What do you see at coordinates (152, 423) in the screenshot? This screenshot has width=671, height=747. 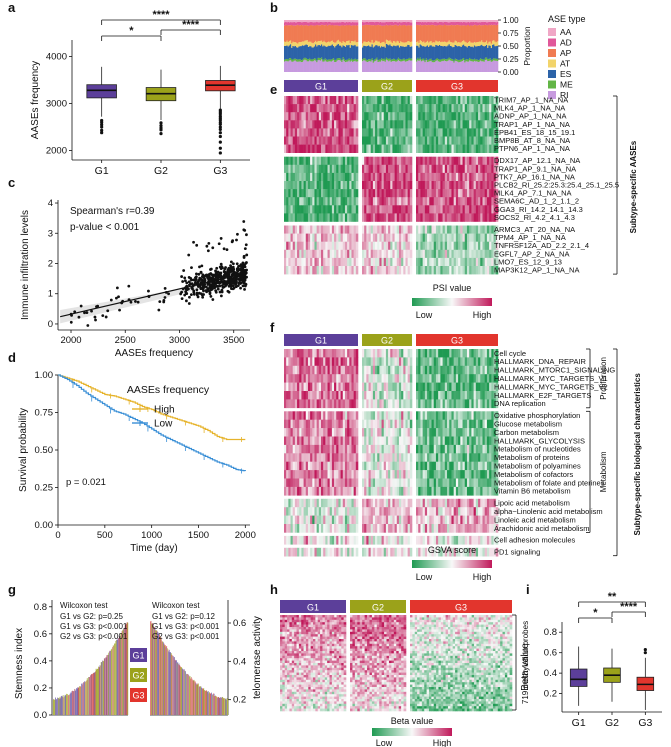 I see `survival-curve-low` at bounding box center [152, 423].